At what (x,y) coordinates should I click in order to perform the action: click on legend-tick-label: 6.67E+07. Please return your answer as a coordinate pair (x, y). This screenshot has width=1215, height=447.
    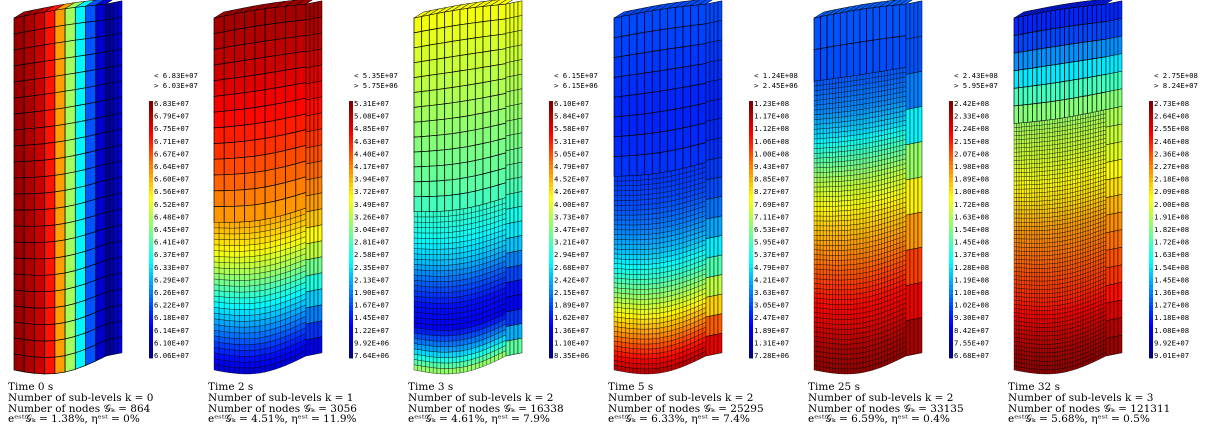
    Looking at the image, I should click on (171, 153).